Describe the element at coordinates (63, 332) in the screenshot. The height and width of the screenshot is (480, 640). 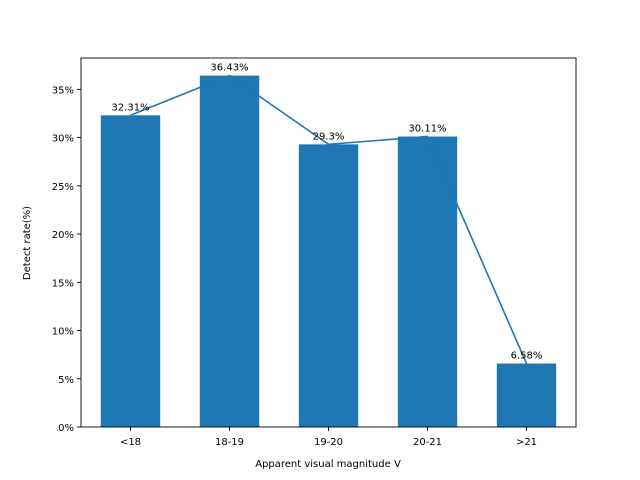
I see `y-tick-label-2: 10%` at that location.